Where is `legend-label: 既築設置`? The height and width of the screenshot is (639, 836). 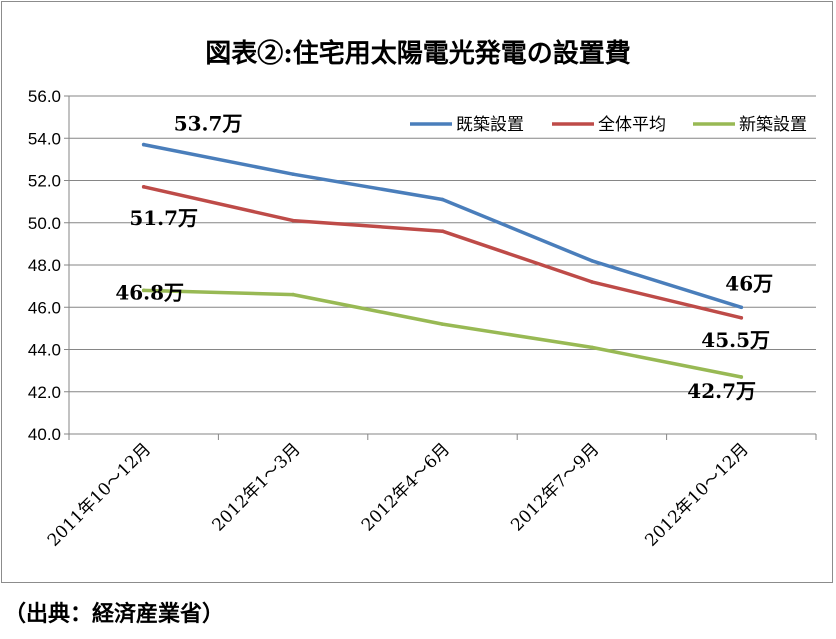 legend-label: 既築設置 is located at coordinates (490, 125).